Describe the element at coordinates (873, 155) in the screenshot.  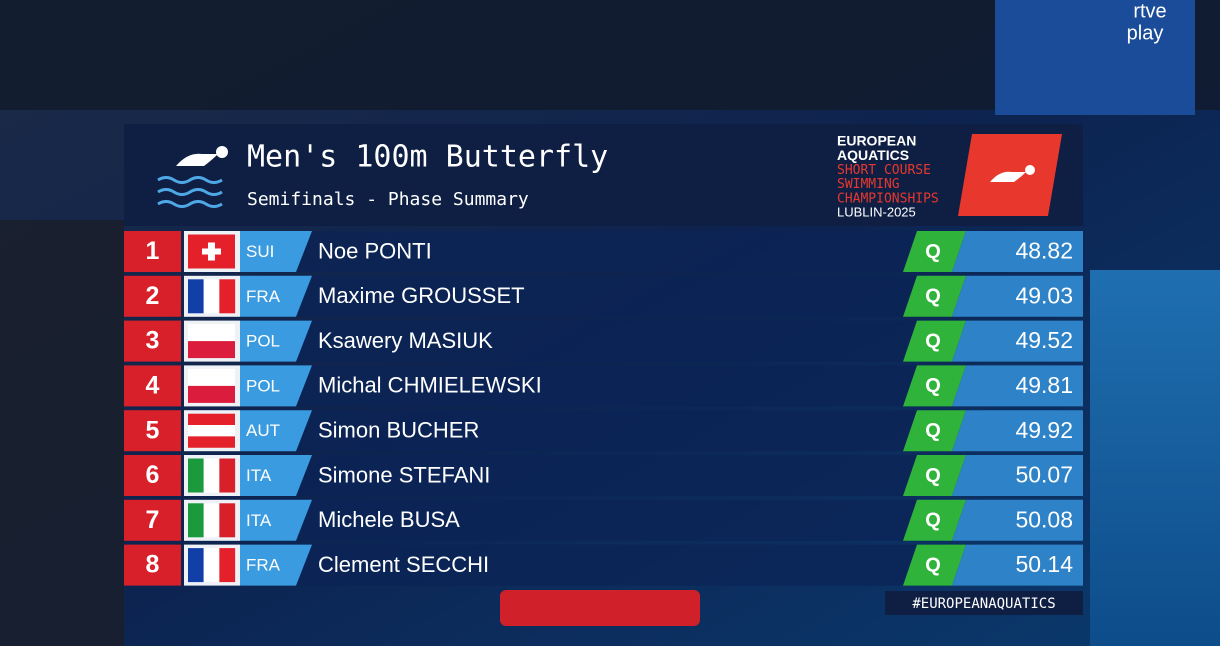
I see `logo-line: AQUATICS` at that location.